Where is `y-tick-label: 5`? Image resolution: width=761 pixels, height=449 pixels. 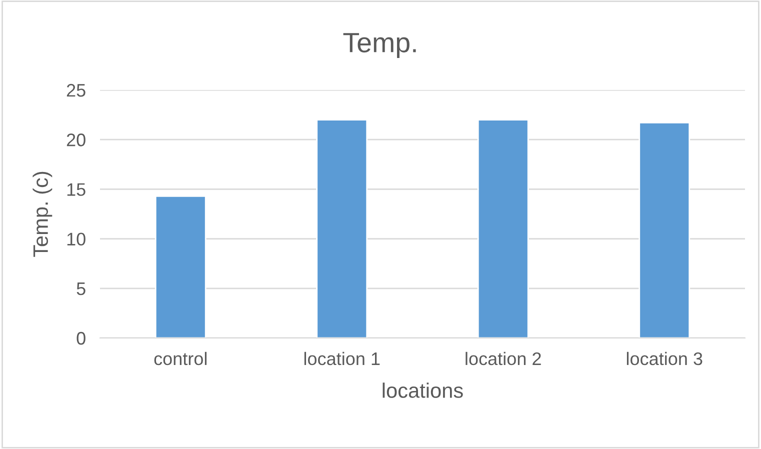 y-tick-label: 5 is located at coordinates (81, 289).